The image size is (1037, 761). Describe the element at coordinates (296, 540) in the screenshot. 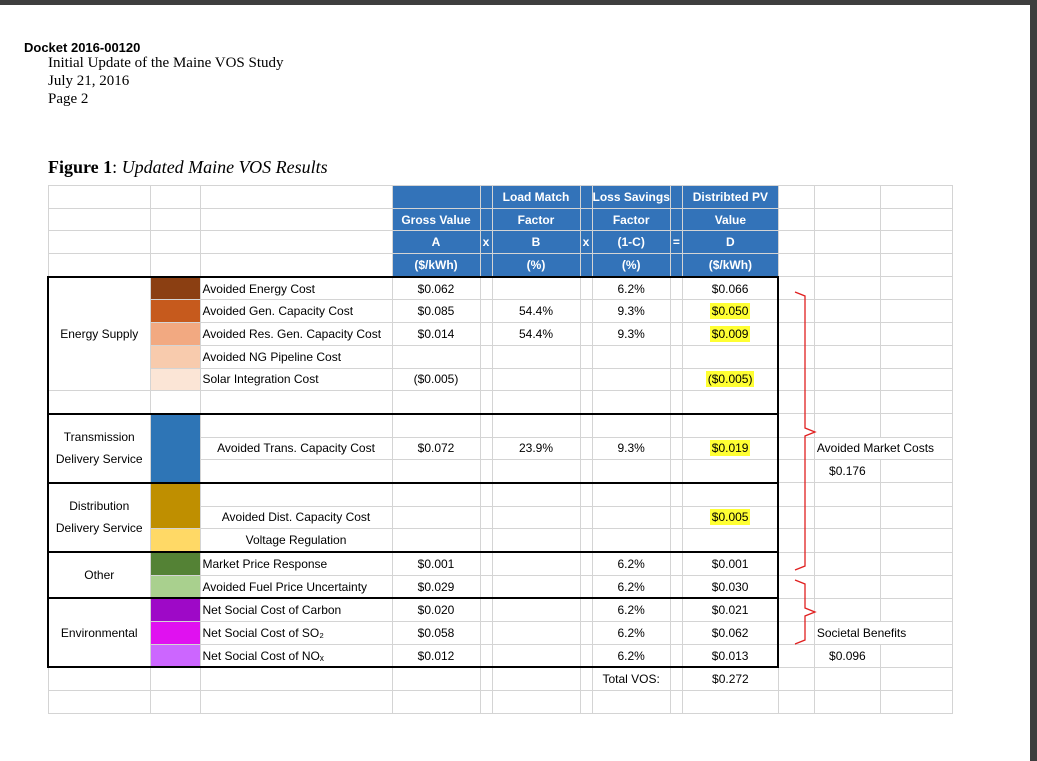

I see `row-label: Voltage Regulation` at that location.